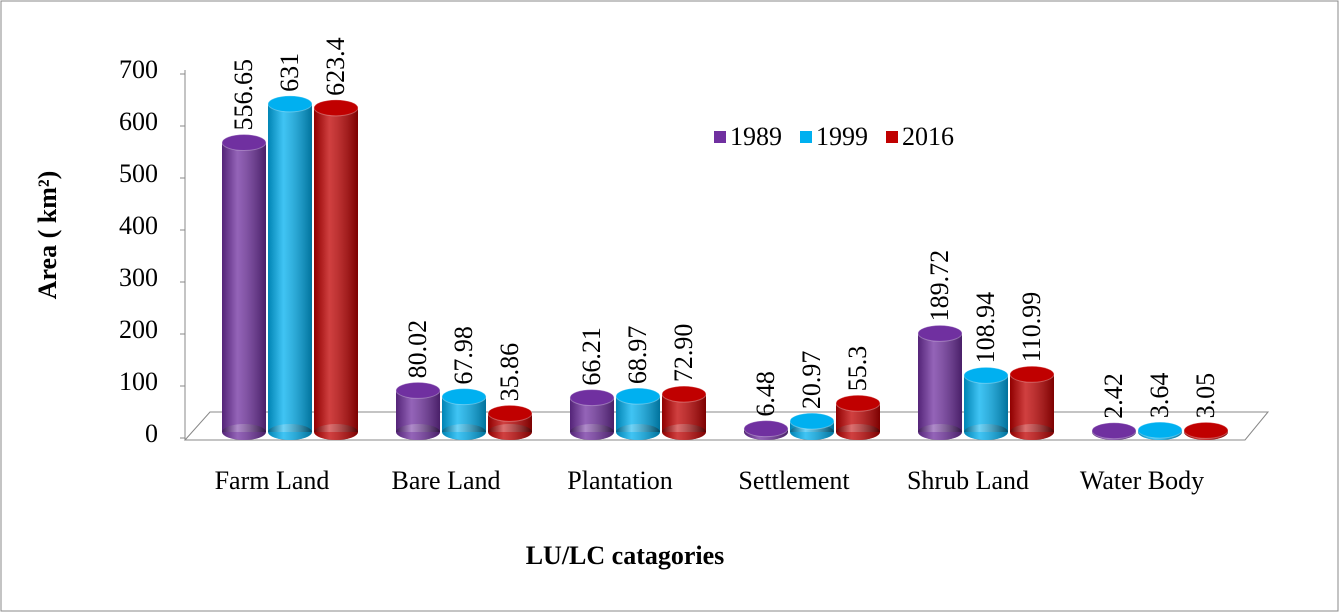 Image resolution: width=1340 pixels, height=613 pixels. Describe the element at coordinates (756, 136) in the screenshot. I see `legend-label: 1989` at that location.